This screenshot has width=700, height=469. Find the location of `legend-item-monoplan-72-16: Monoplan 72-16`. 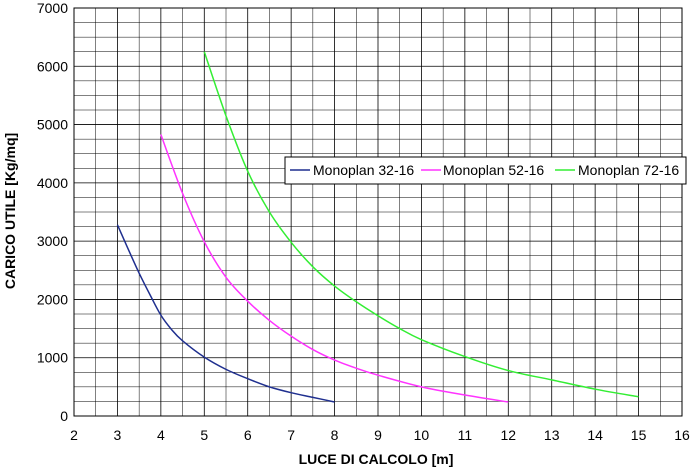

legend-item-monoplan-72-16: Monoplan 72-16 is located at coordinates (617, 170).